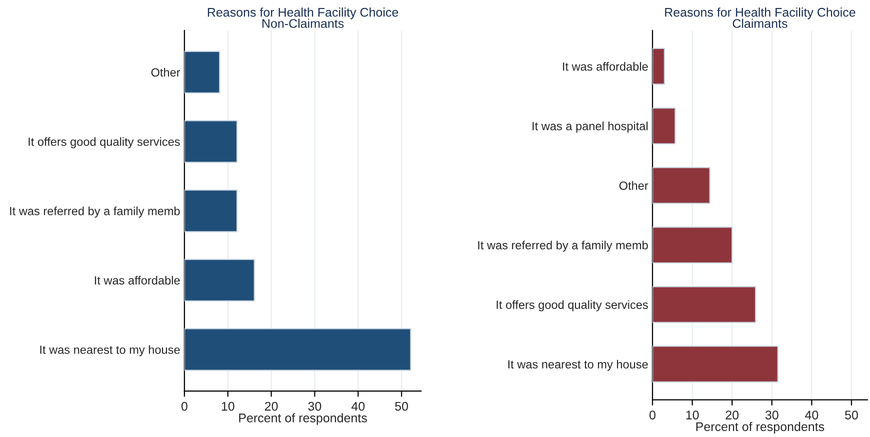  What do you see at coordinates (760, 18) in the screenshot?
I see `chart-title: Reasons for Health Facility Choice Claimants` at bounding box center [760, 18].